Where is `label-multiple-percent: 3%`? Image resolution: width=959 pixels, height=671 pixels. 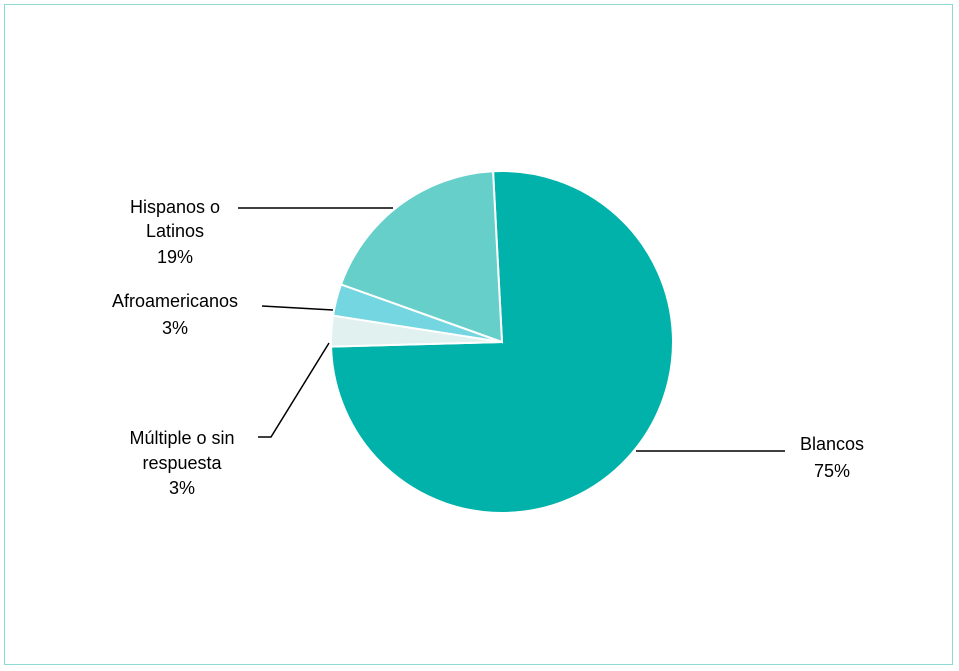 label-multiple-percent: 3% is located at coordinates (182, 488).